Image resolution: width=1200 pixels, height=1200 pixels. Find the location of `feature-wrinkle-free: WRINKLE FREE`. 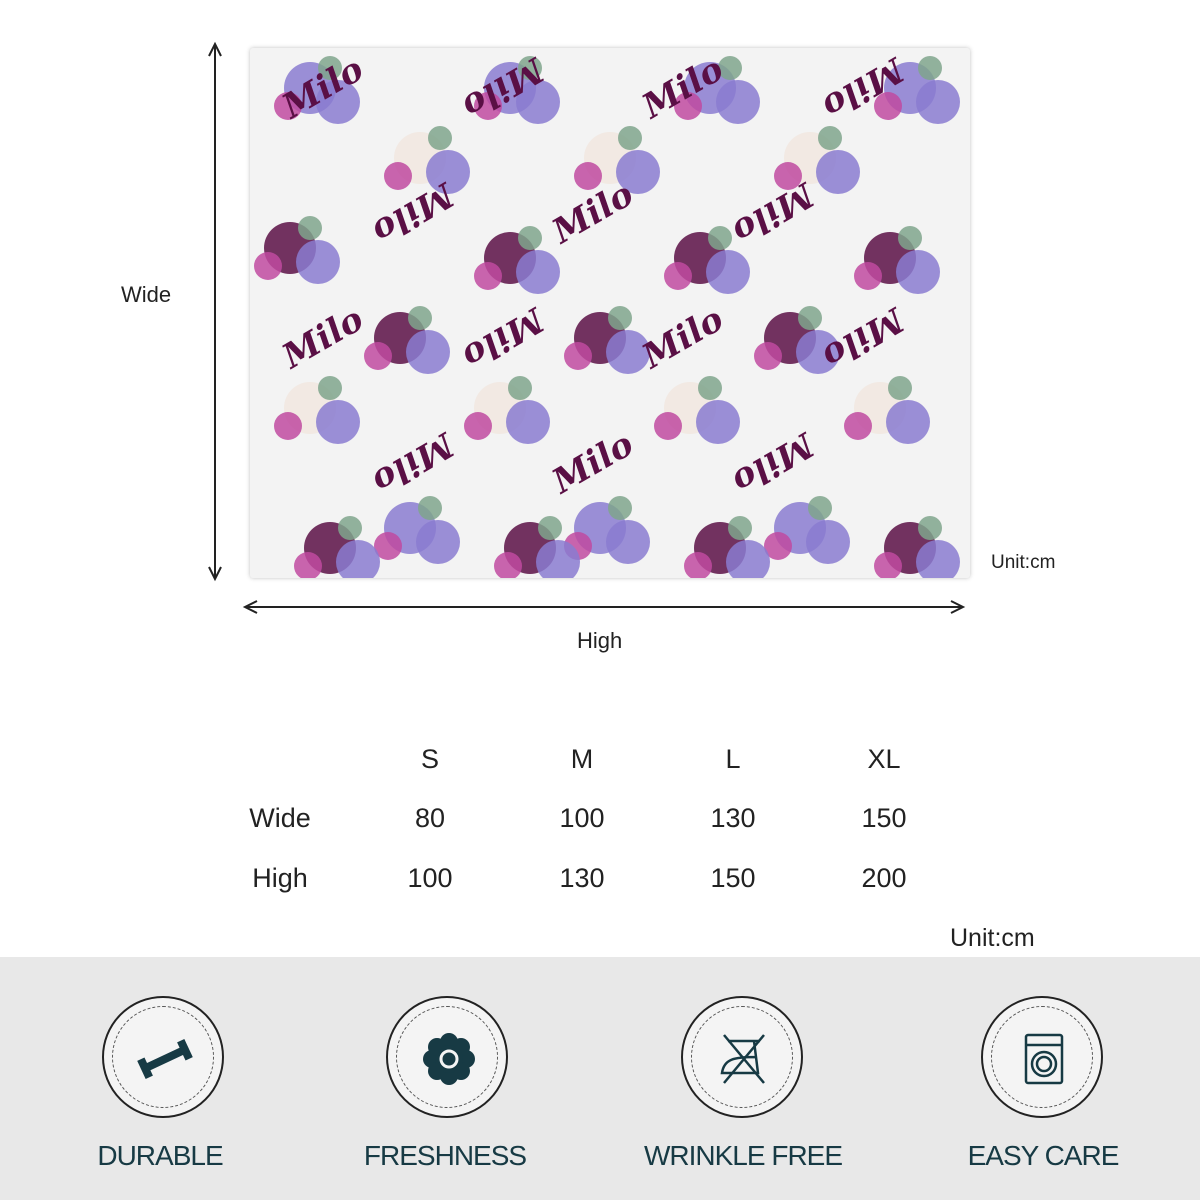

feature-wrinkle-free: WRINKLE FREE is located at coordinates (743, 1155).